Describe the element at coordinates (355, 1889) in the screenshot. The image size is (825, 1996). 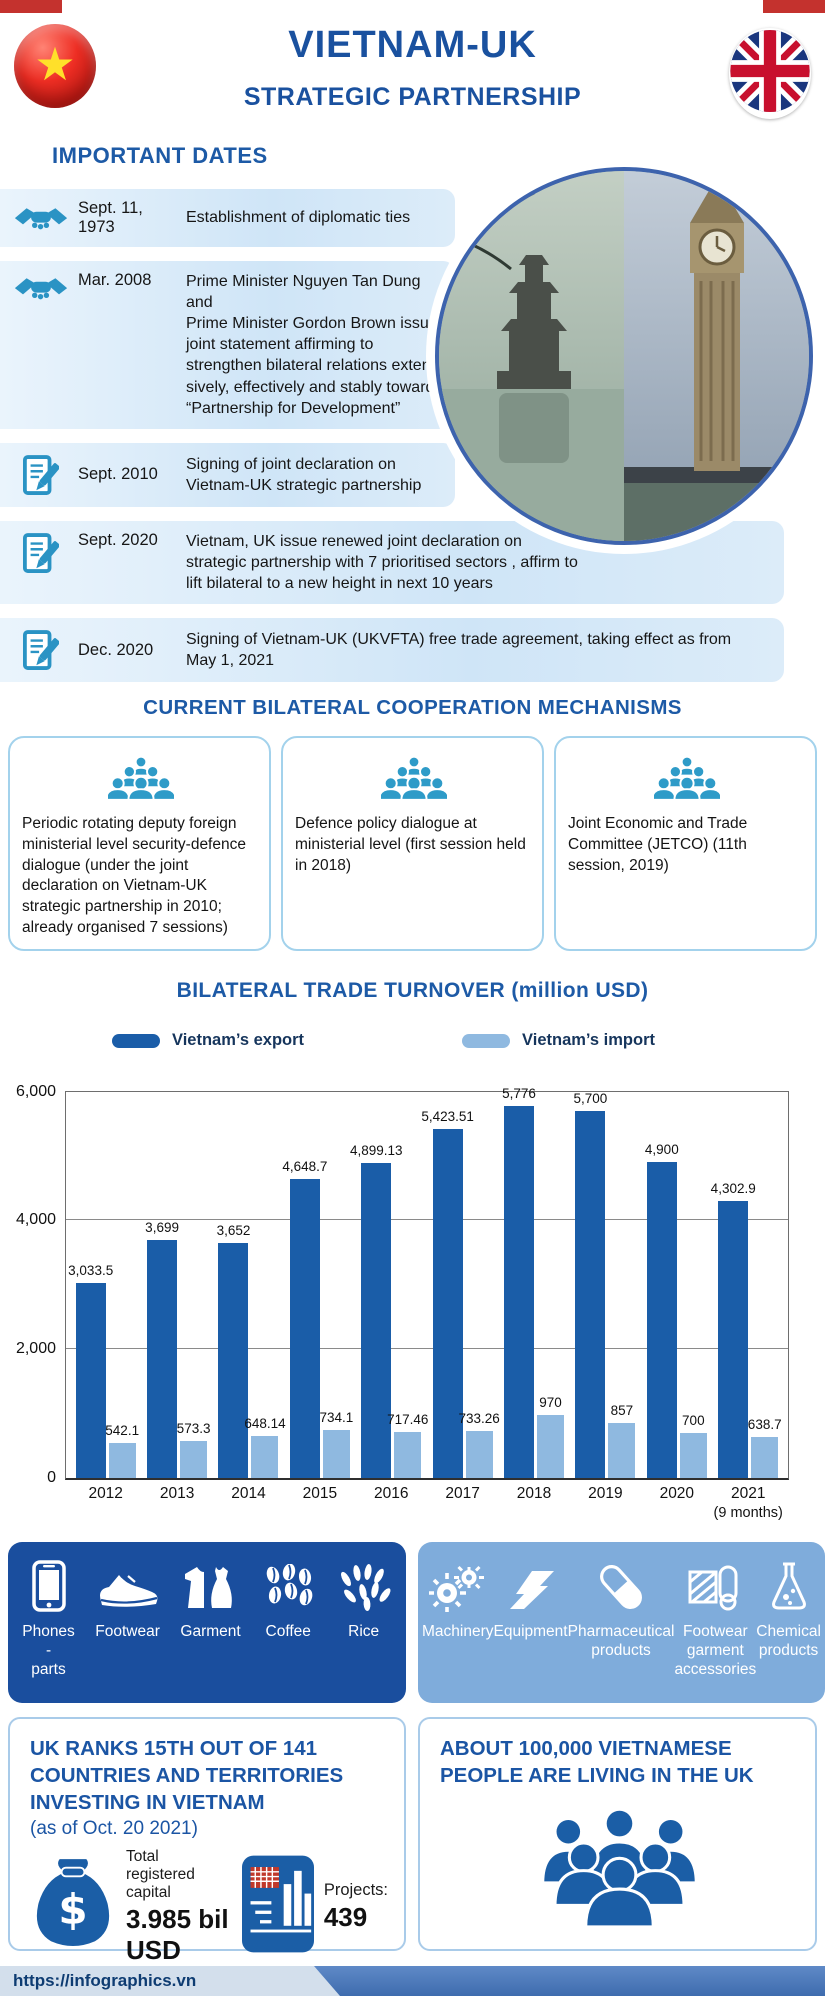
I see `projects-label: Projects:` at that location.